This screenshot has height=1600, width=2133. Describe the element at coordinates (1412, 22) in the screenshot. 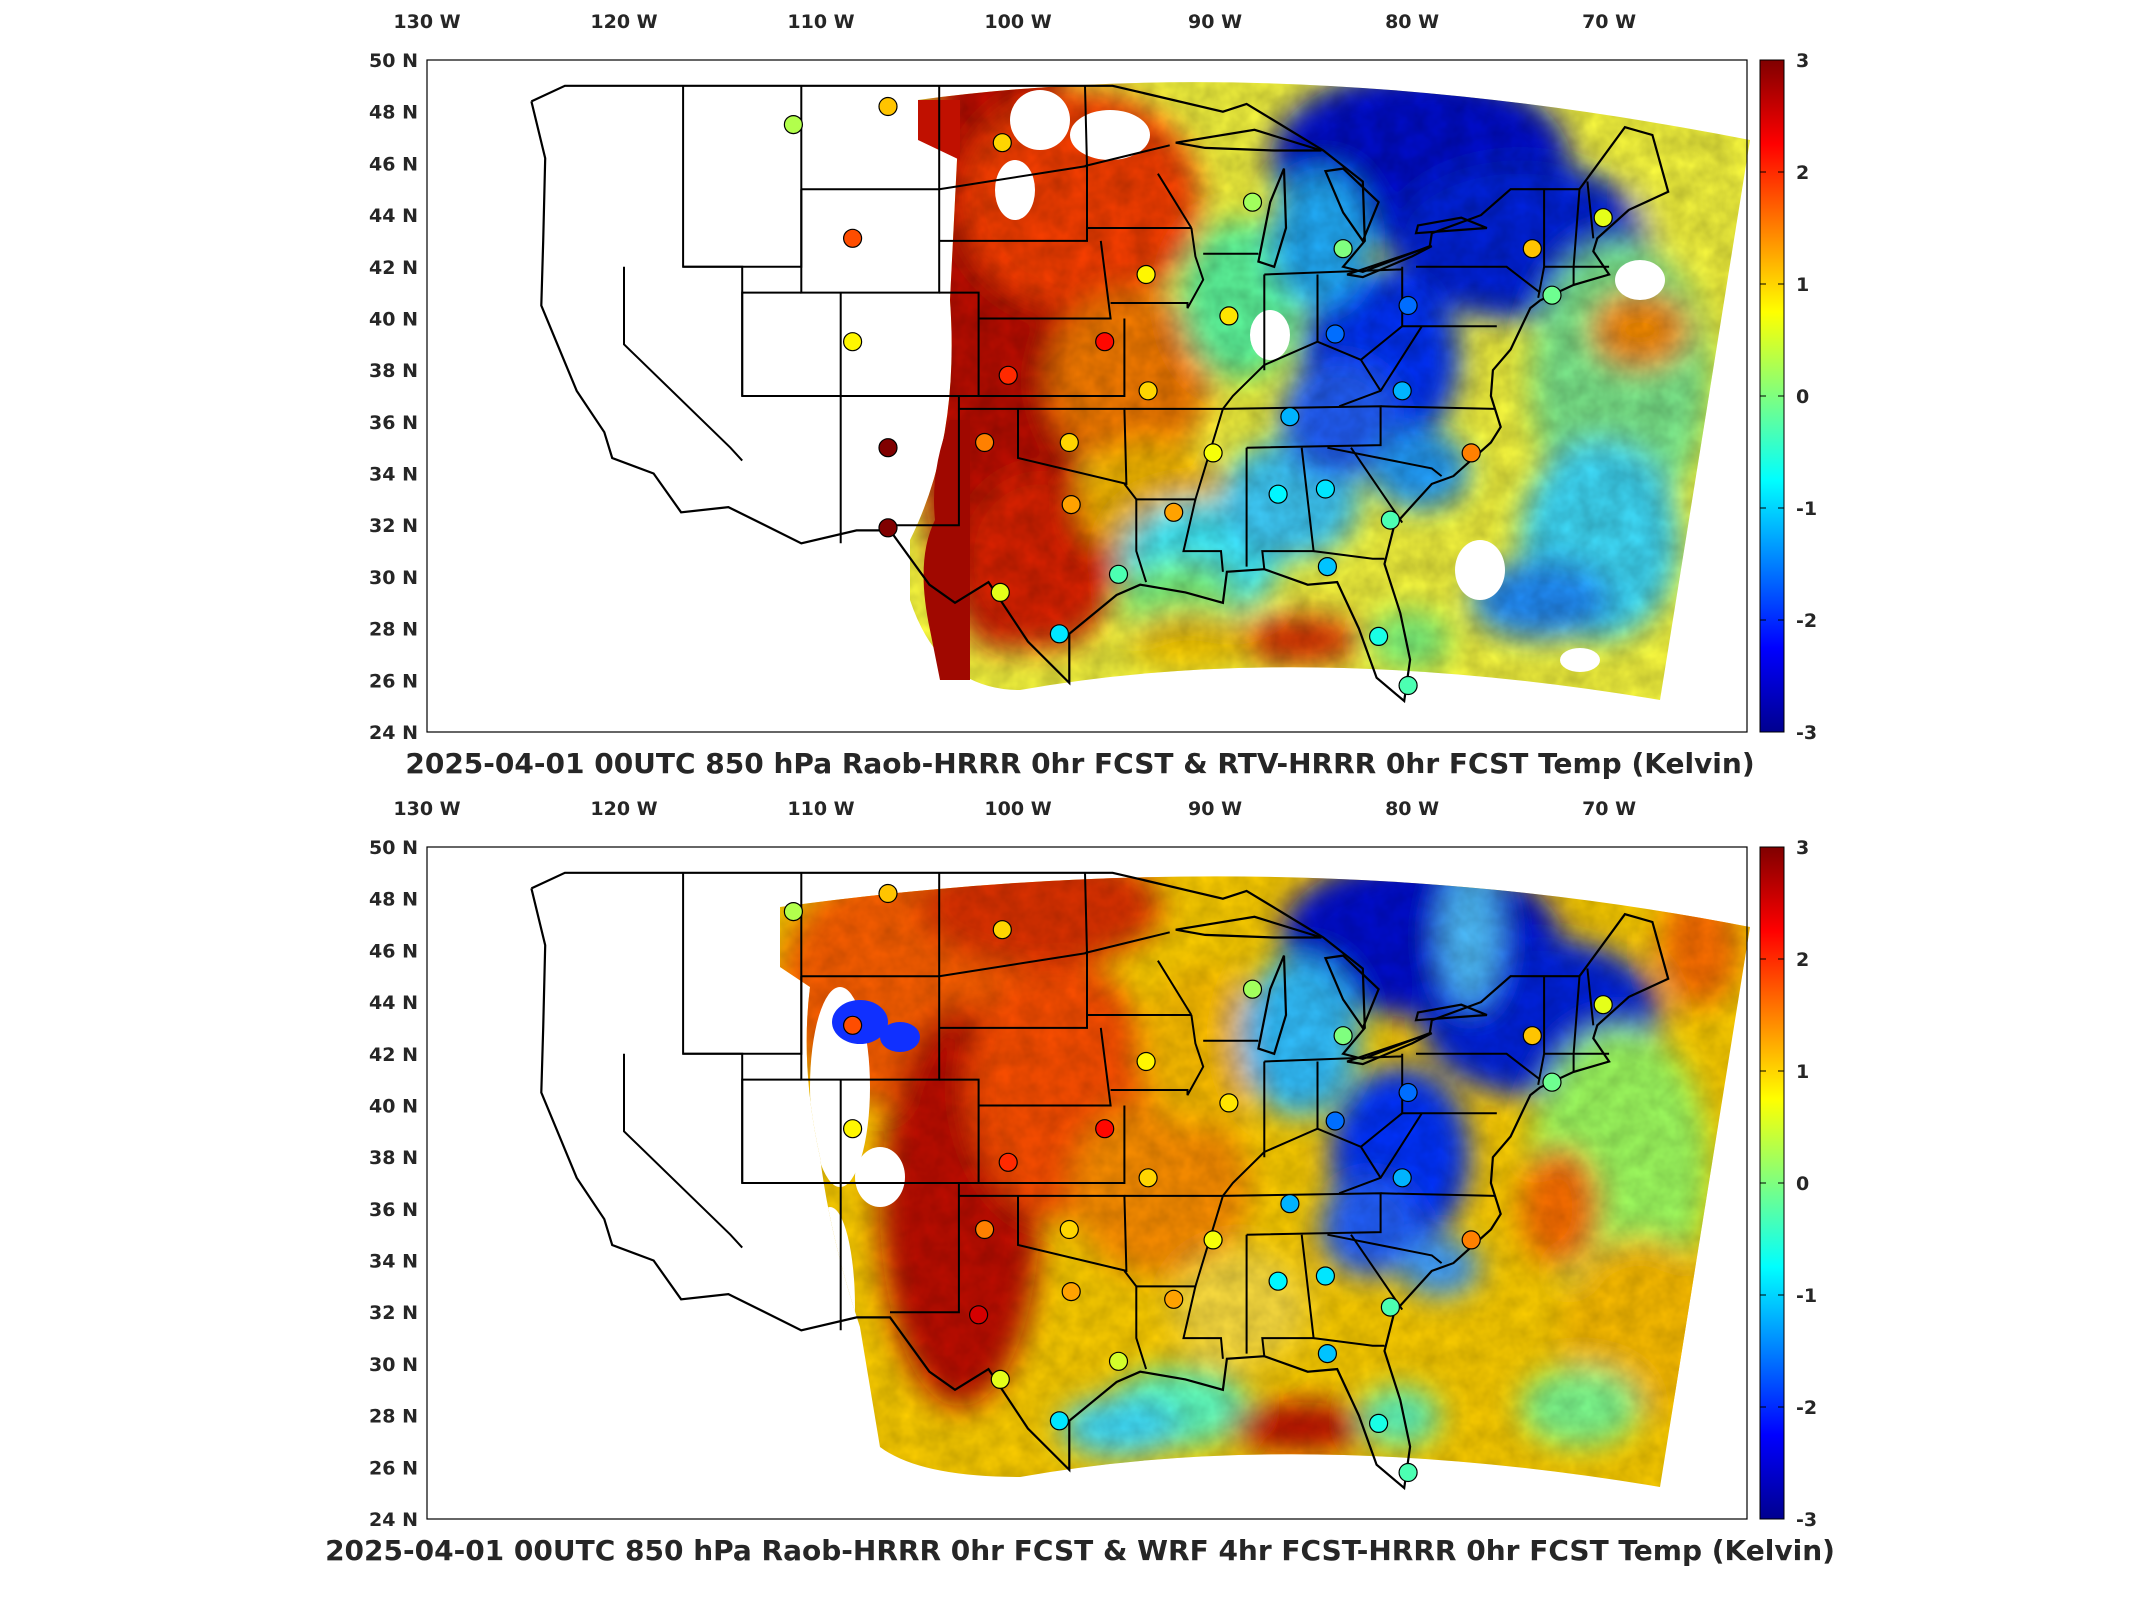

I see `lon-tick-label: 80 W` at that location.